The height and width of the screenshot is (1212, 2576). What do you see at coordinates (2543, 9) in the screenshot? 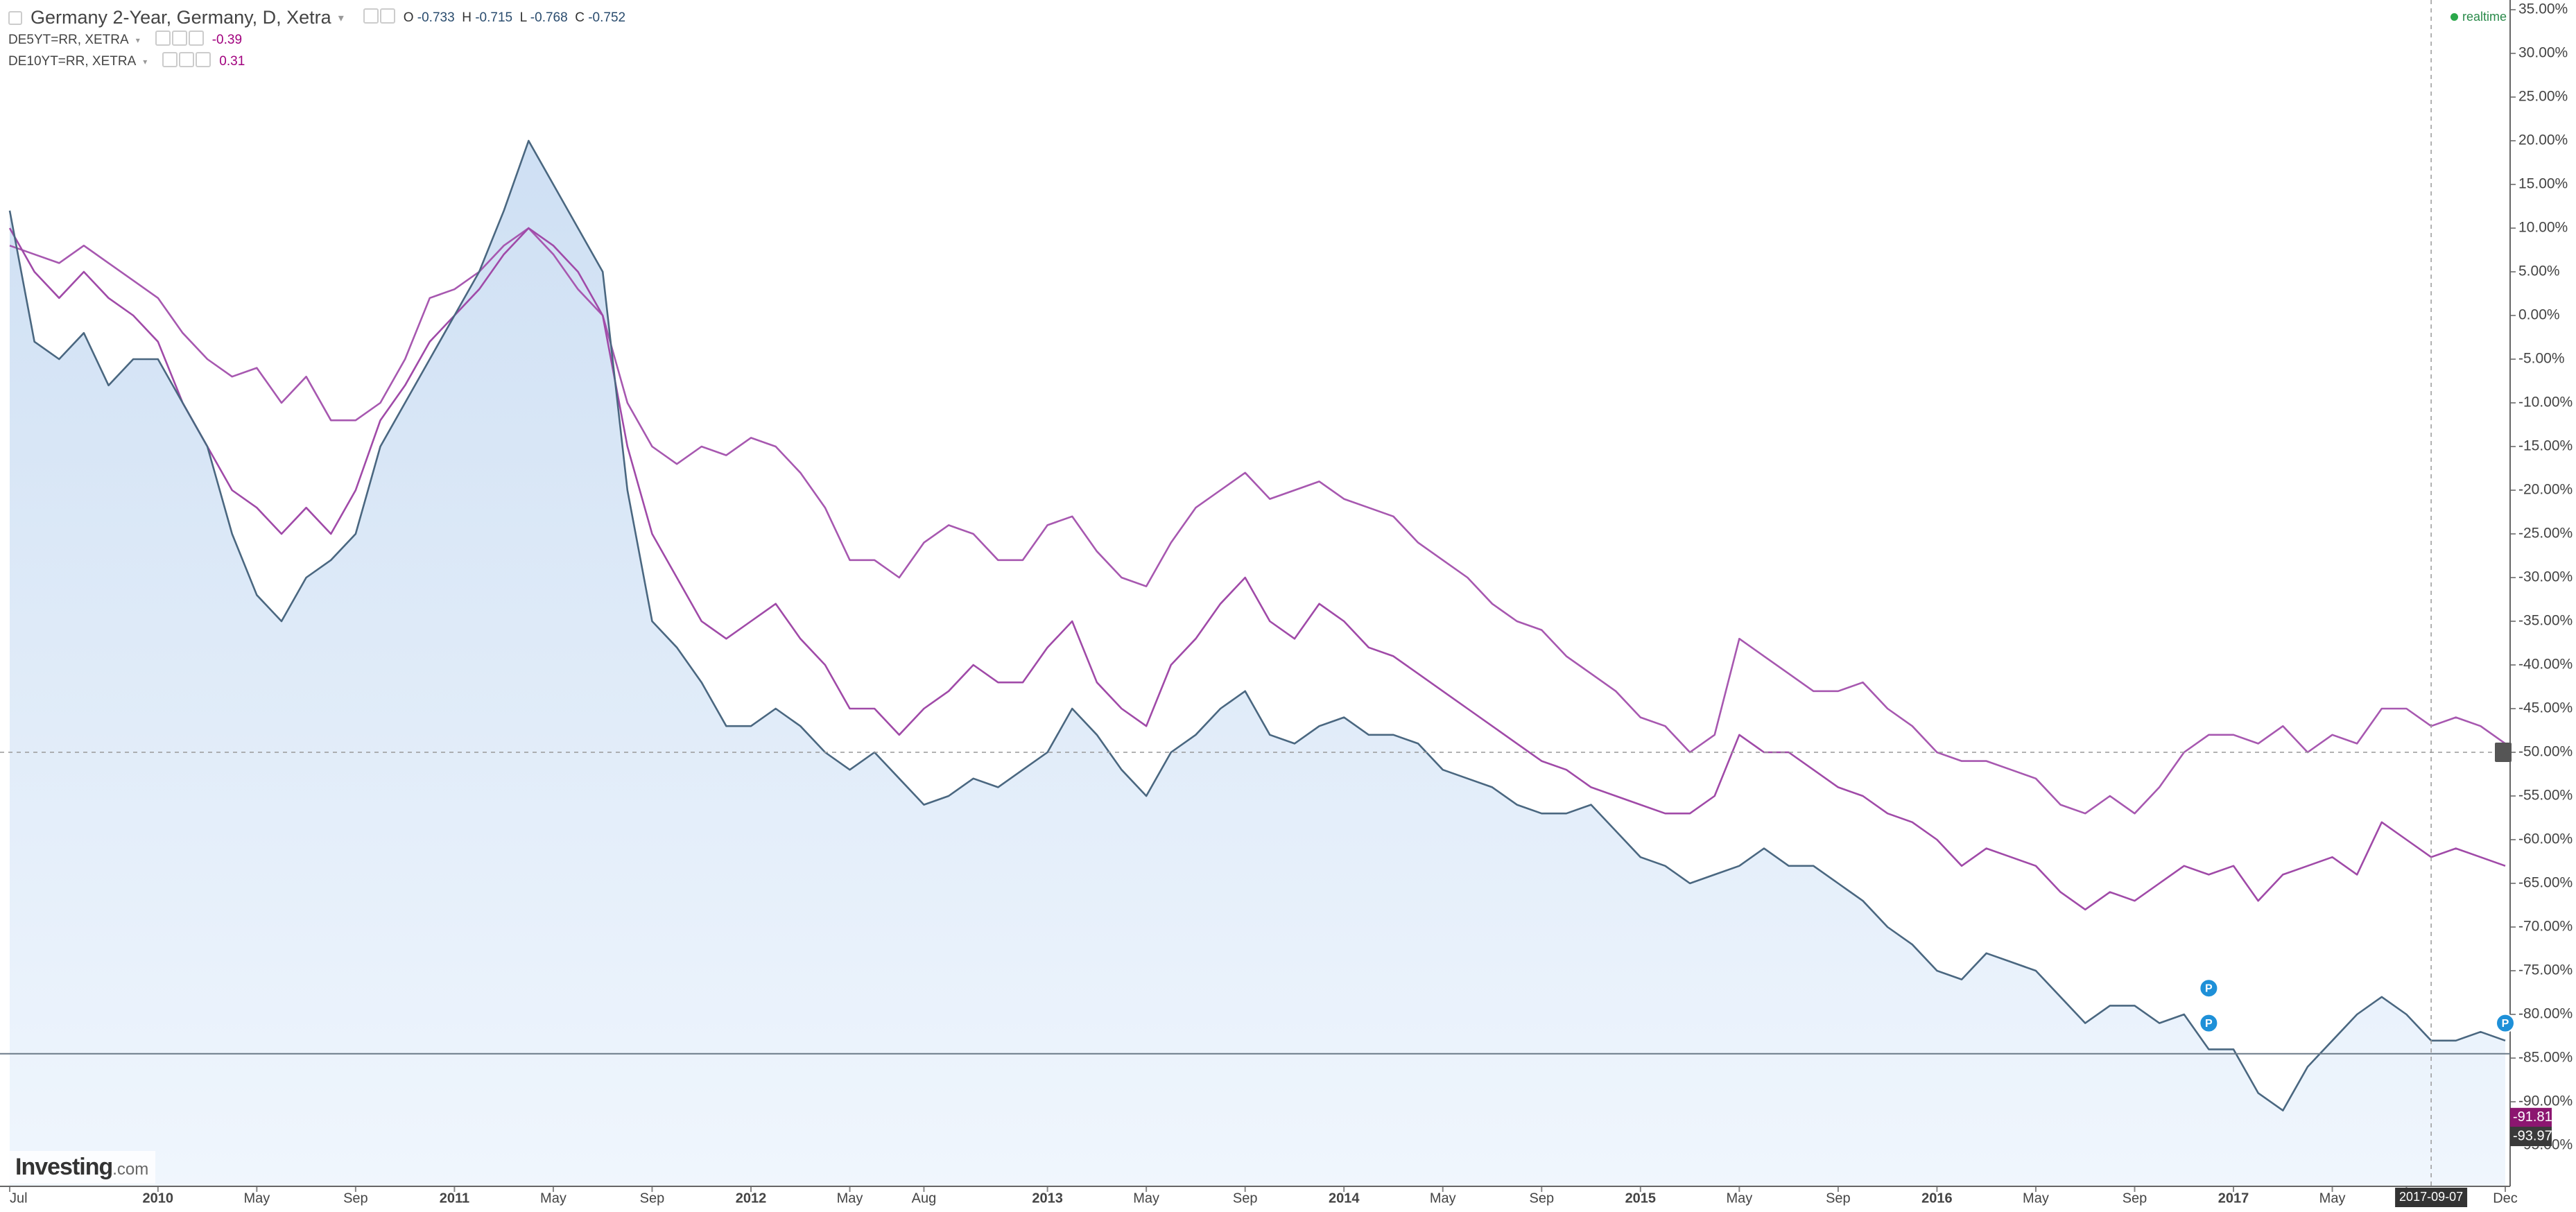
I see `y-tick-label: 35.00%` at bounding box center [2543, 9].